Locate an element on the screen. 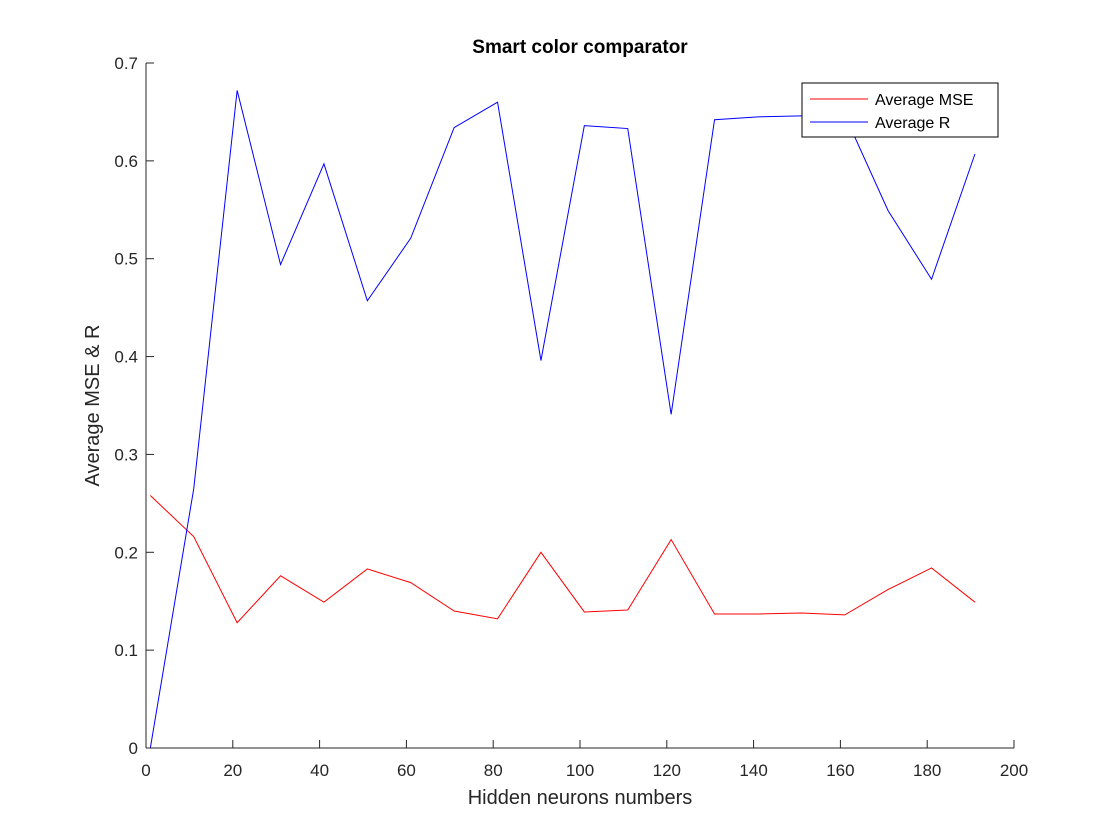 The height and width of the screenshot is (840, 1120). legend-label-average-r: Average R is located at coordinates (912, 123).